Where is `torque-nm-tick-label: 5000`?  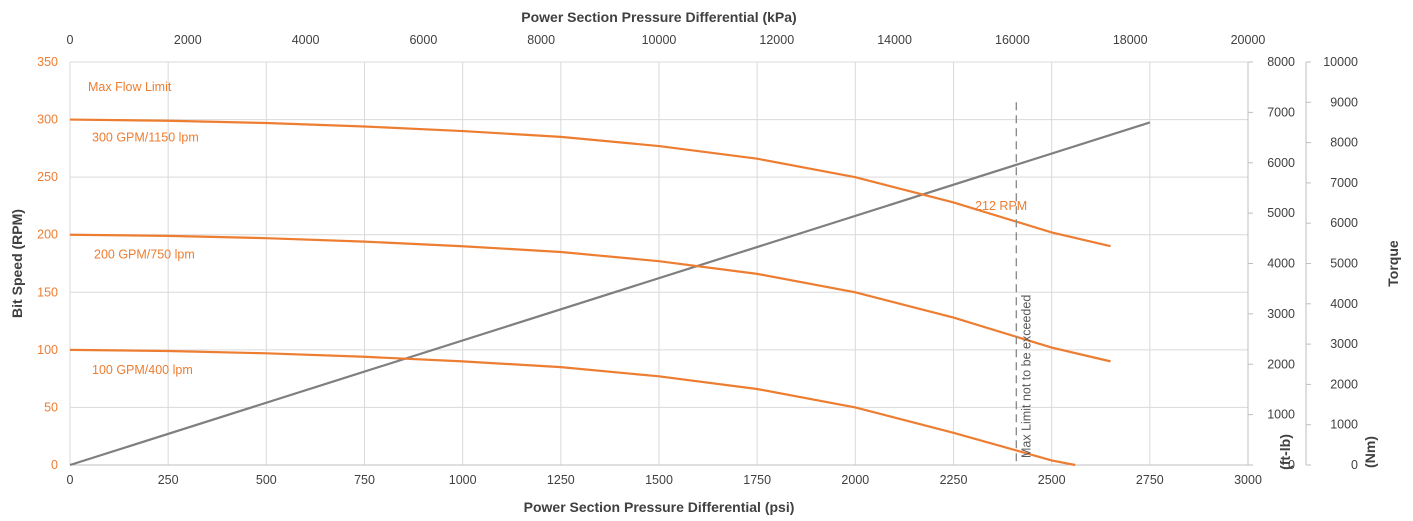
torque-nm-tick-label: 5000 is located at coordinates (1344, 264).